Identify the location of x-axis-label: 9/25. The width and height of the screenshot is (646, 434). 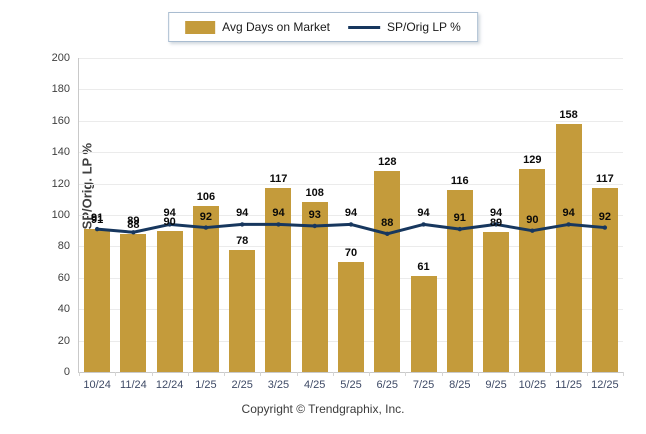
(496, 385).